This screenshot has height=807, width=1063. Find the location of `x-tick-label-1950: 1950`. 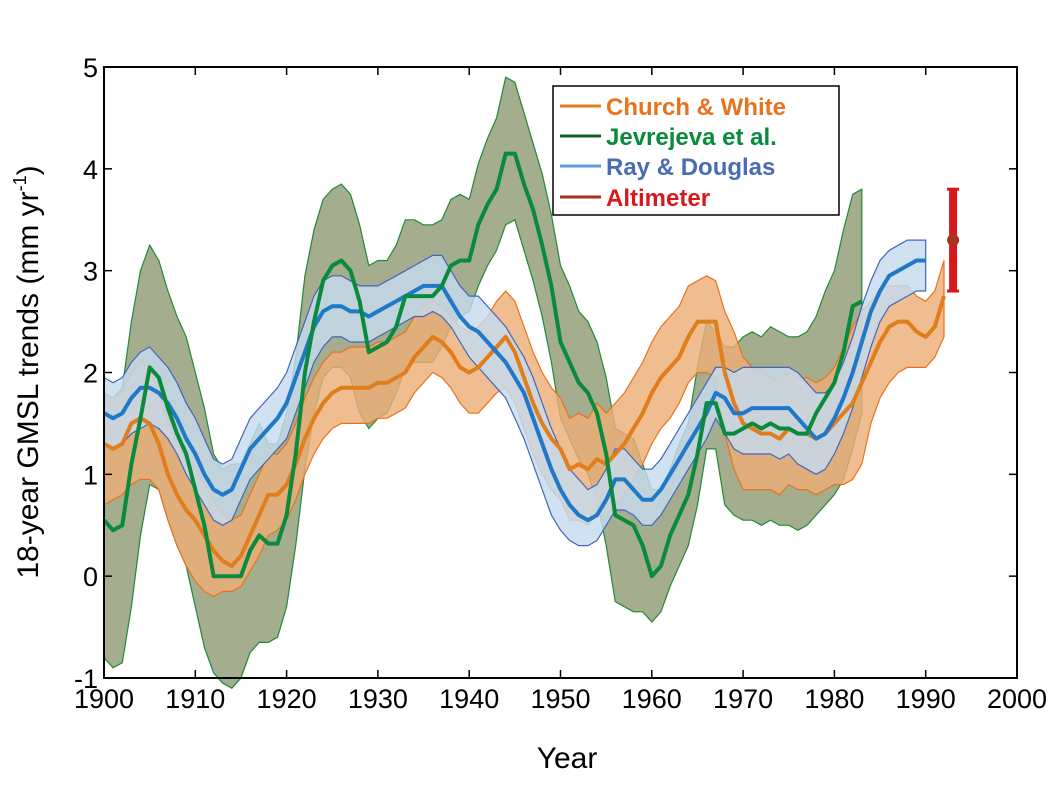

x-tick-label-1950: 1950 is located at coordinates (560, 699).